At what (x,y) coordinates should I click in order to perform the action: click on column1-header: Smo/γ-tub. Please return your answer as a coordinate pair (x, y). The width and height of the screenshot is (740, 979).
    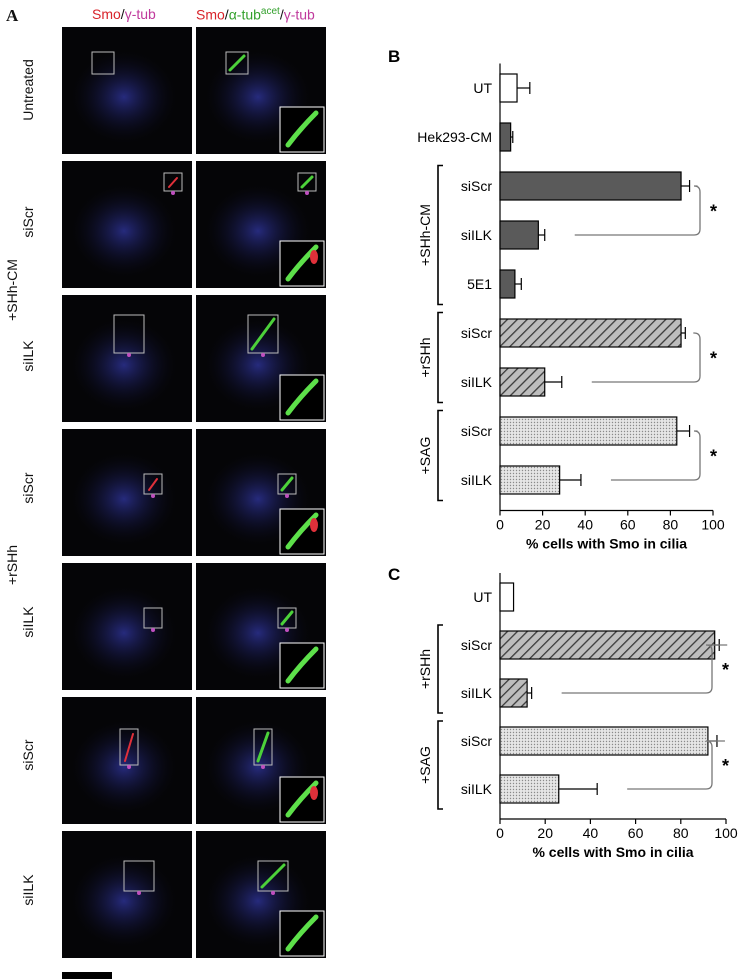
    Looking at the image, I should click on (124, 14).